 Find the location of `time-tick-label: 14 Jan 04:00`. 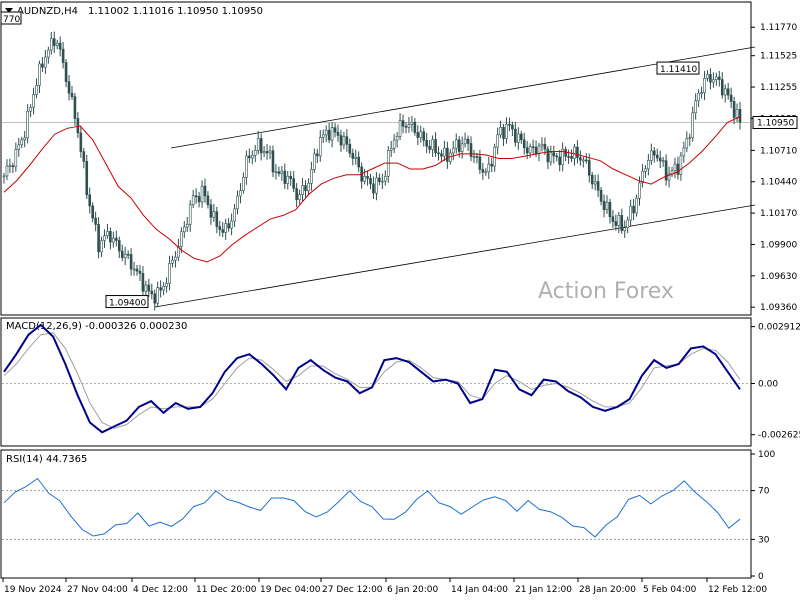

time-tick-label: 14 Jan 04:00 is located at coordinates (479, 590).